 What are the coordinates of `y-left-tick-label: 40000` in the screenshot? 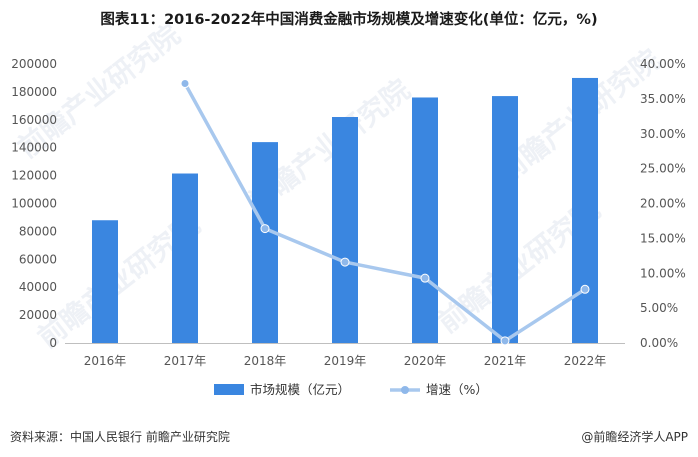 It's located at (38, 287).